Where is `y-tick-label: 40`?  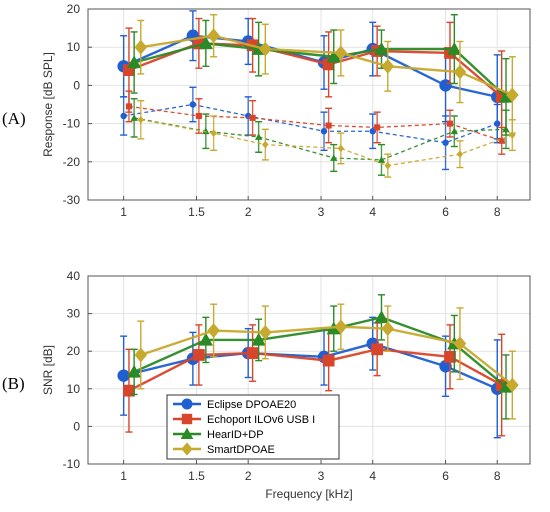 y-tick-label: 40 is located at coordinates (74, 276).